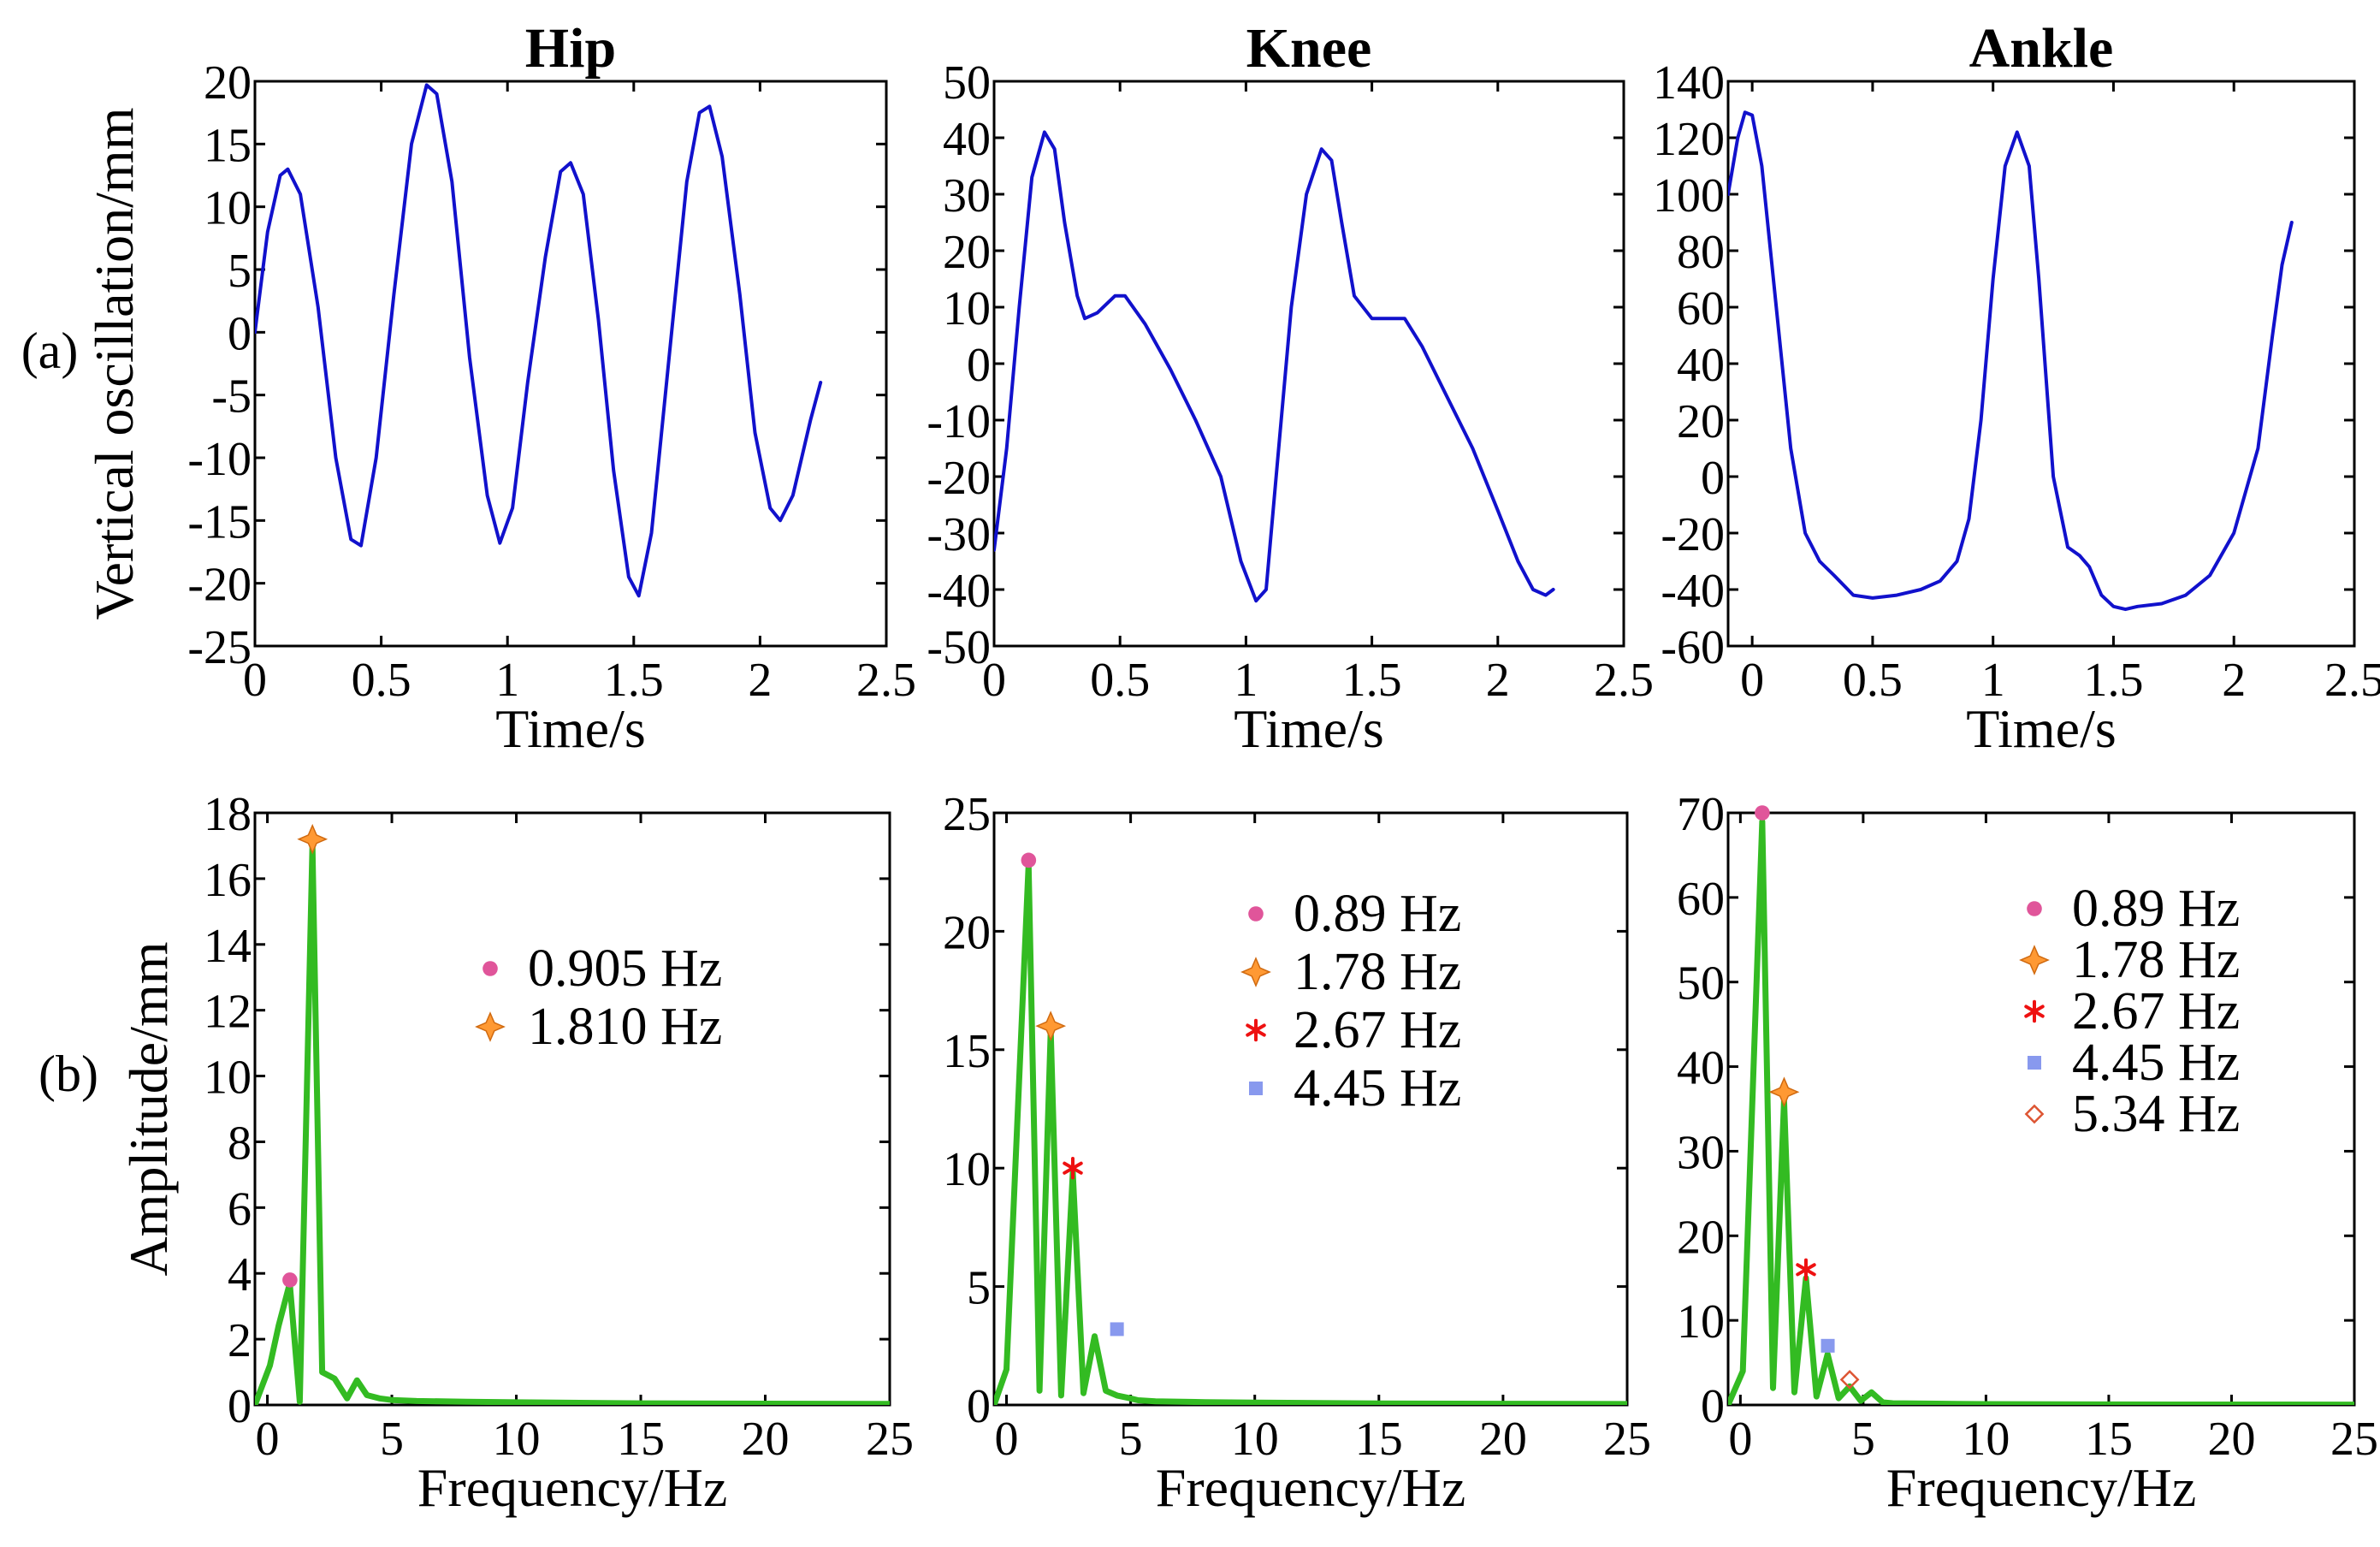 This screenshot has width=2380, height=1547. I want to click on hip-time-ytick-label: 10, so click(228, 209).